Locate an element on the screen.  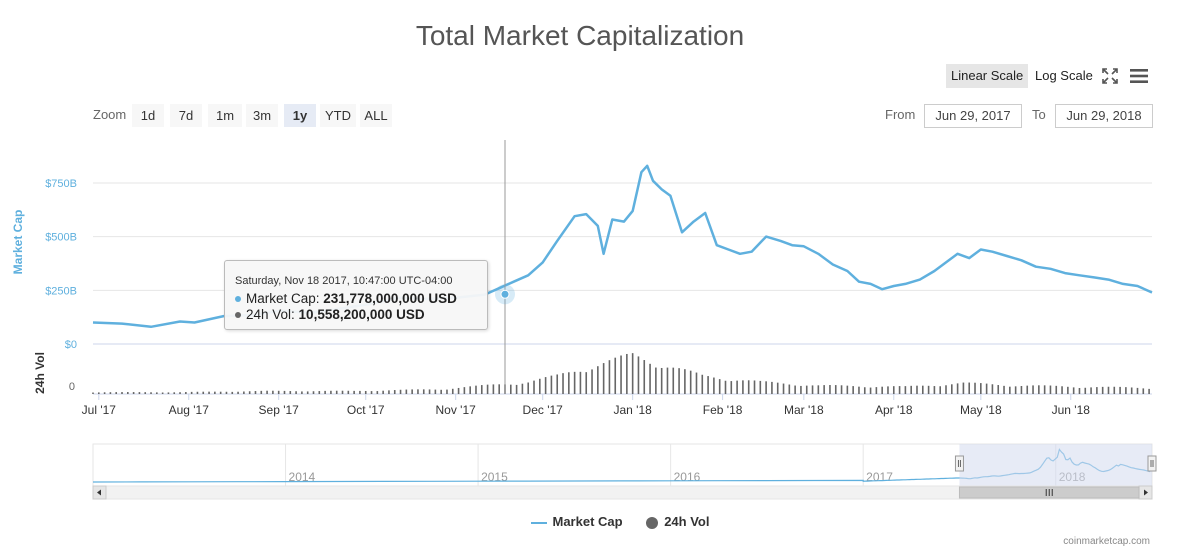
x-tick-label: Jan '18 is located at coordinates (632, 410).